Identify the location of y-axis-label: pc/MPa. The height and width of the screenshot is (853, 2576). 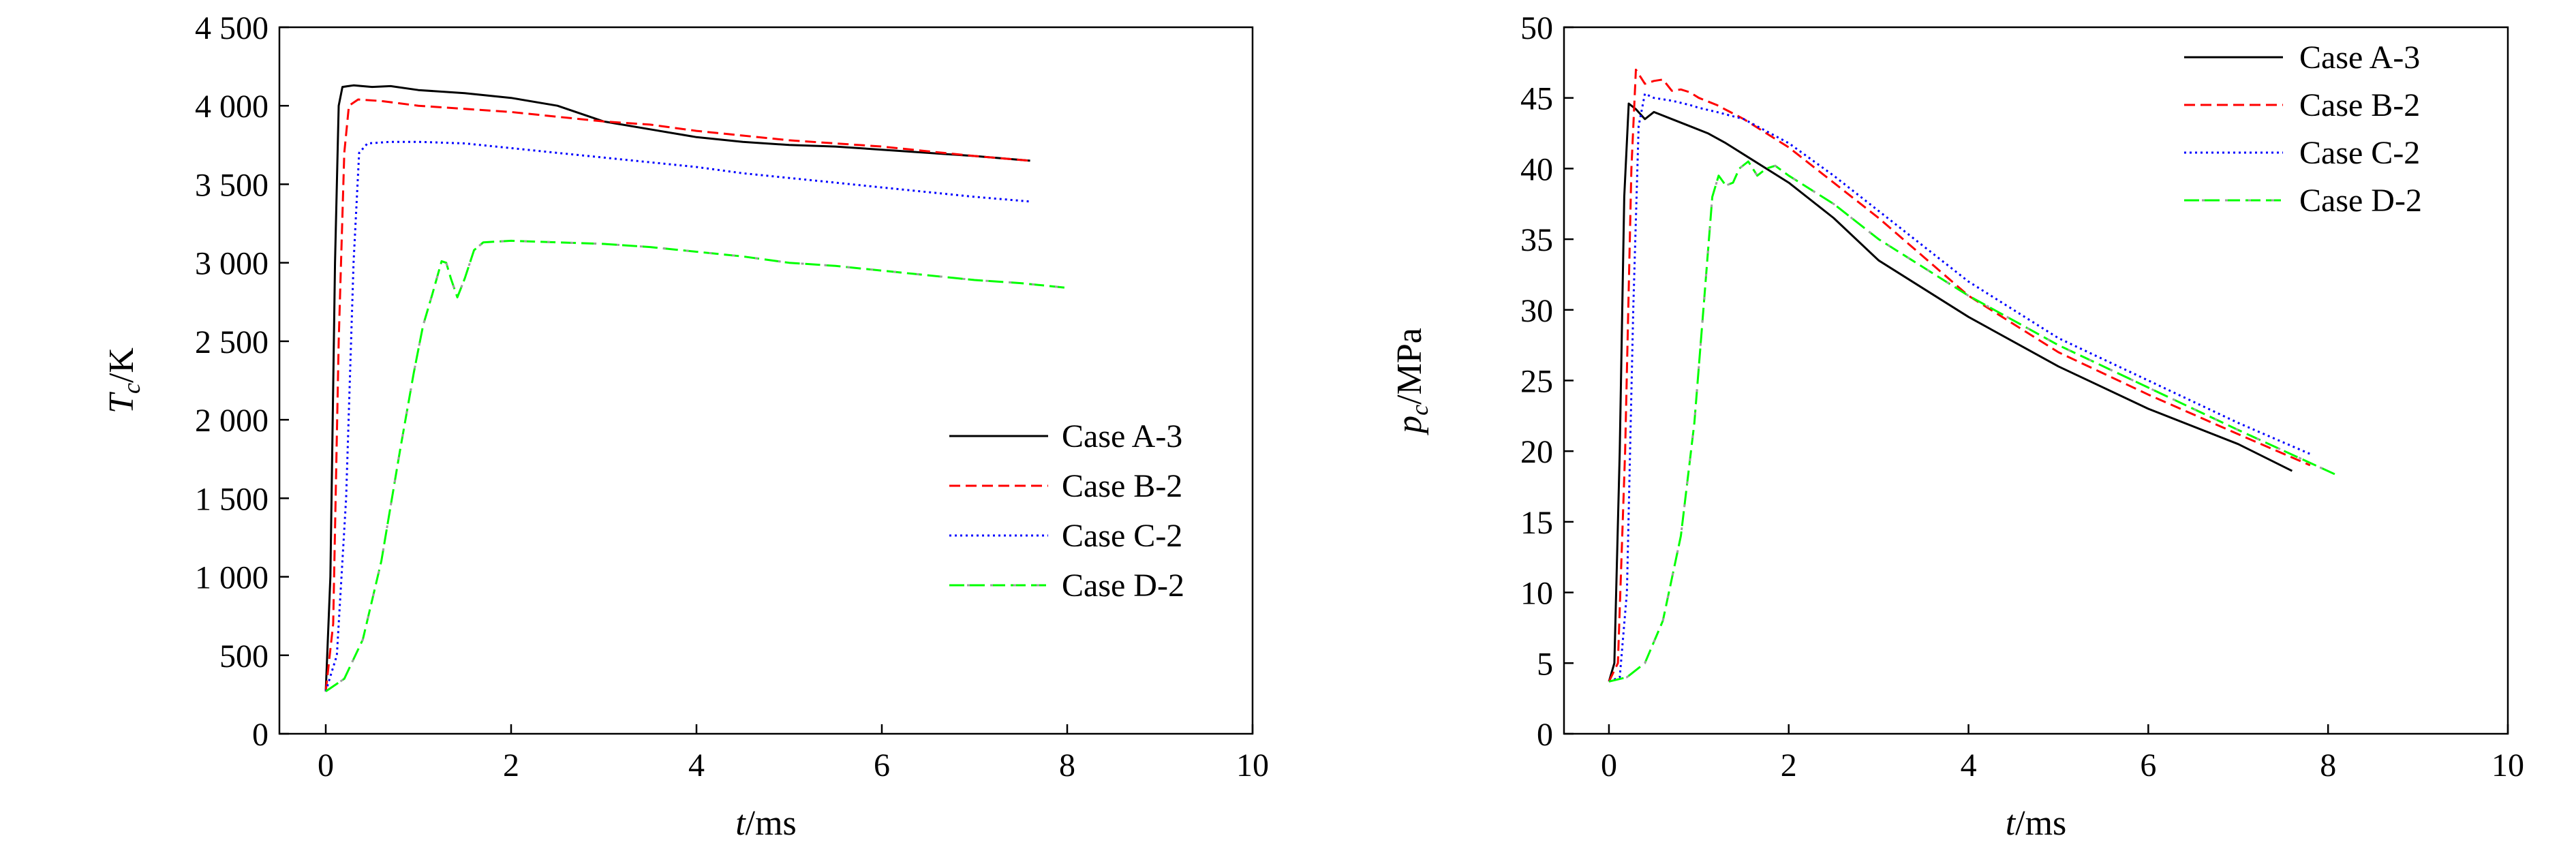
(1411, 382).